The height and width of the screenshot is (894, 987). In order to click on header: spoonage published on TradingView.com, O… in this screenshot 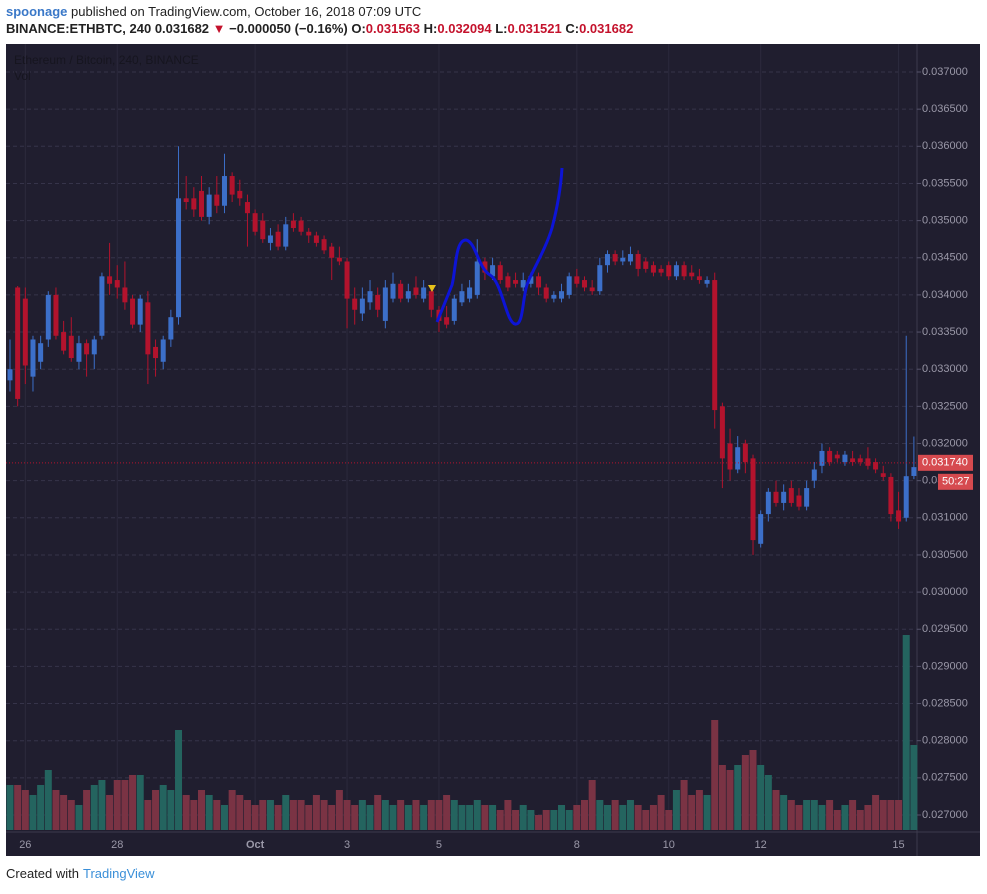, I will do `click(319, 20)`.